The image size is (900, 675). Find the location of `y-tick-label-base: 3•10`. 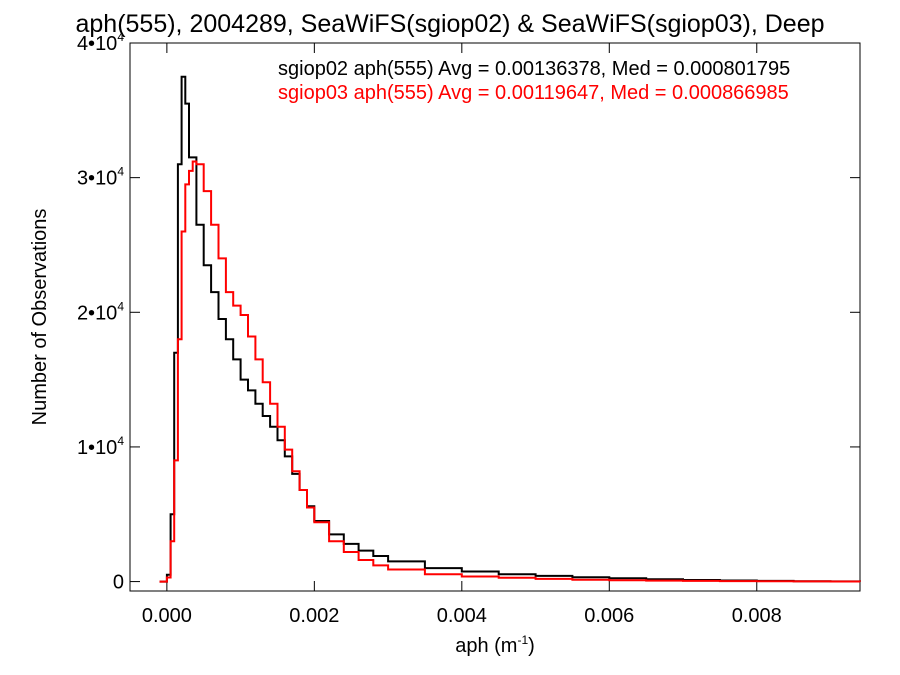

y-tick-label-base: 3•10 is located at coordinates (97, 179).